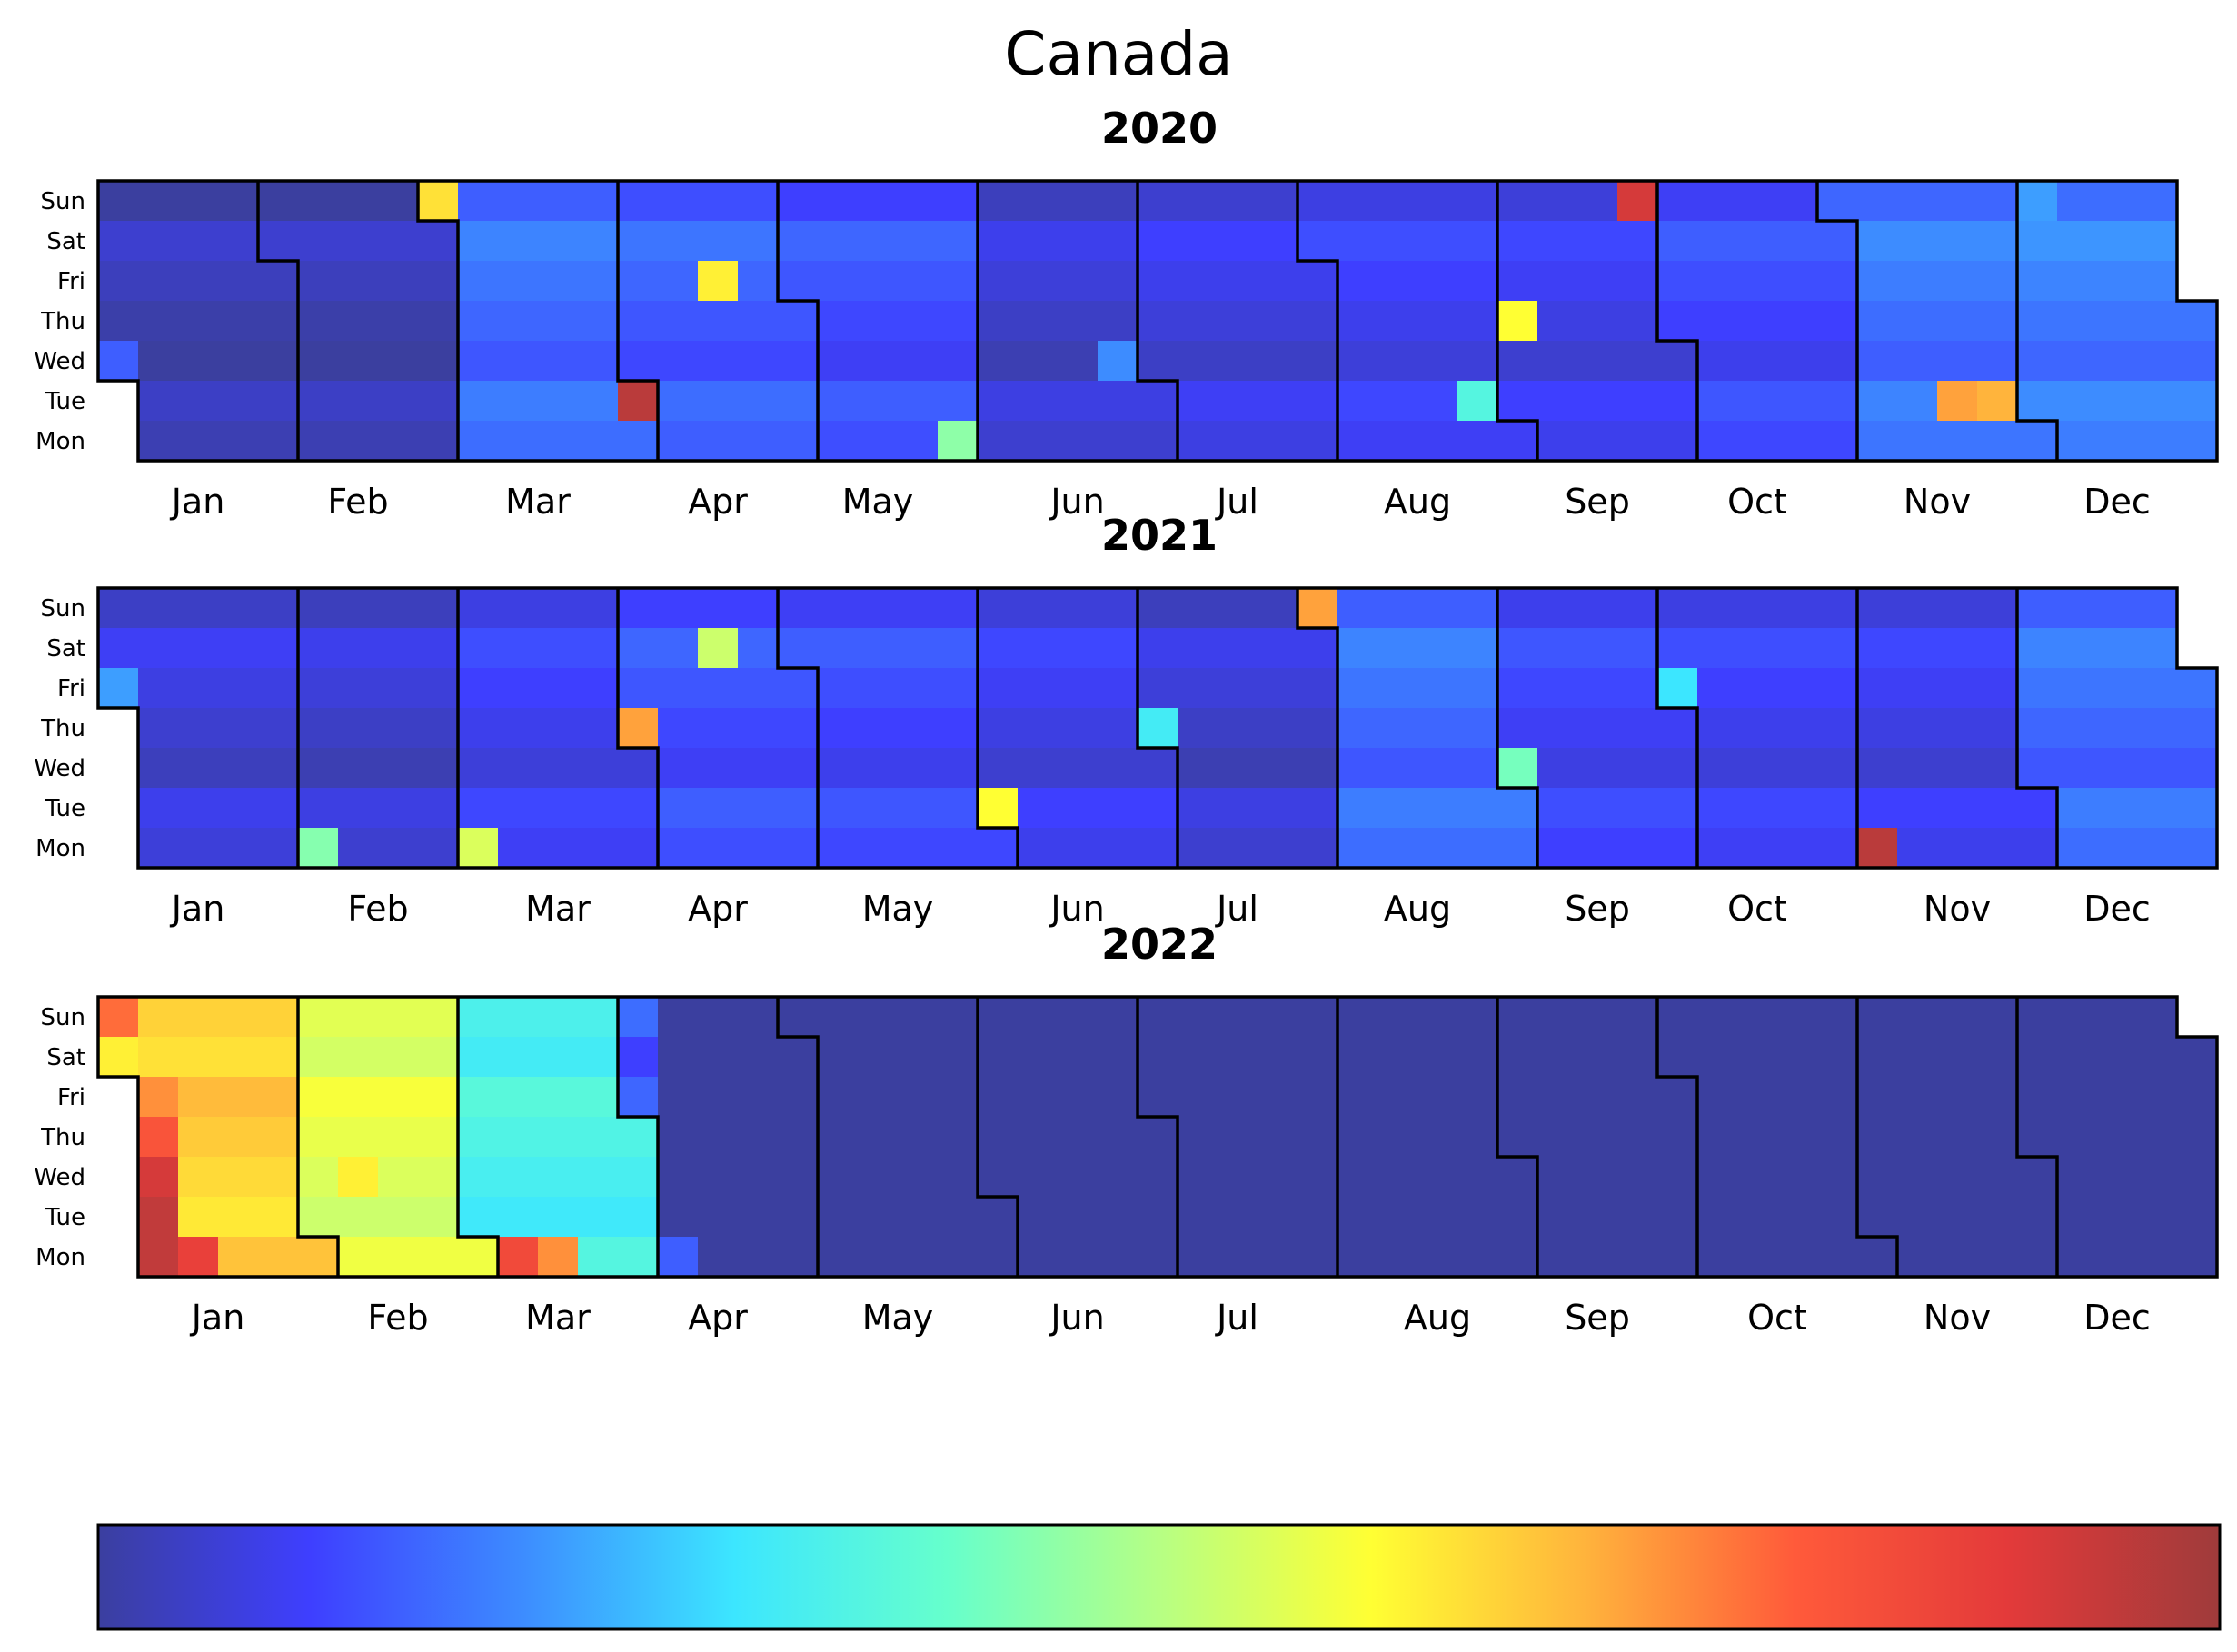 The image size is (2237, 1652). Describe the element at coordinates (718, 1318) in the screenshot. I see `month-label-apr: Apr` at that location.